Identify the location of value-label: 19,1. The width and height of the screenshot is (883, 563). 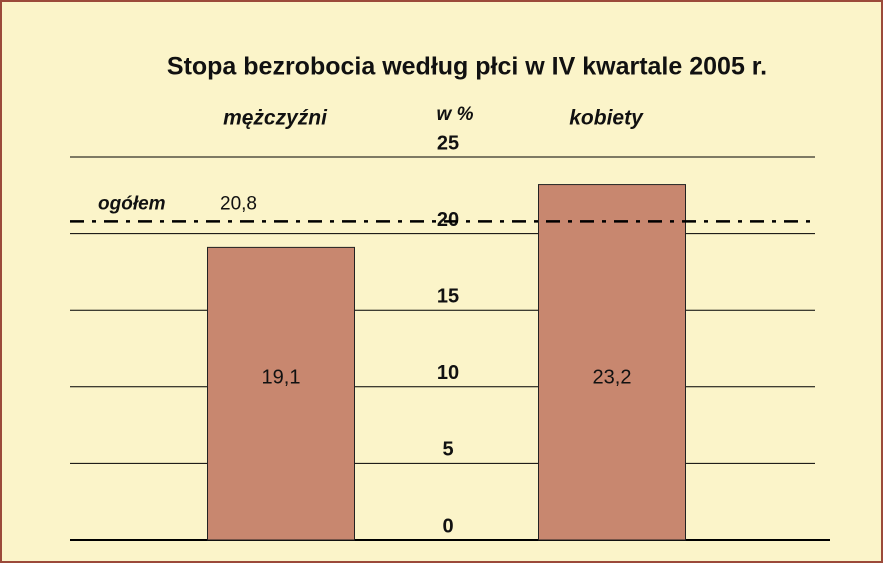
(281, 377).